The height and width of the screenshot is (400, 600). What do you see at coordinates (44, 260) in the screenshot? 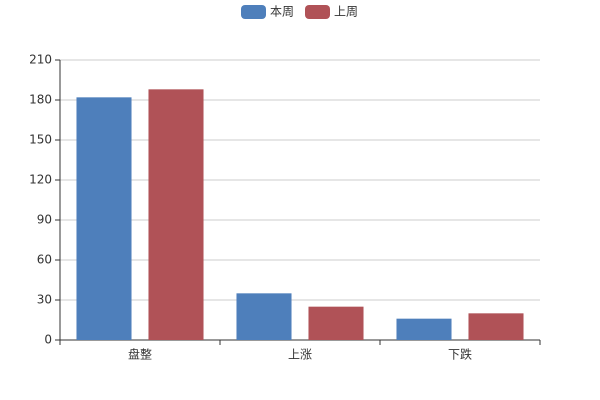
I see `y-tick-label: 60` at bounding box center [44, 260].